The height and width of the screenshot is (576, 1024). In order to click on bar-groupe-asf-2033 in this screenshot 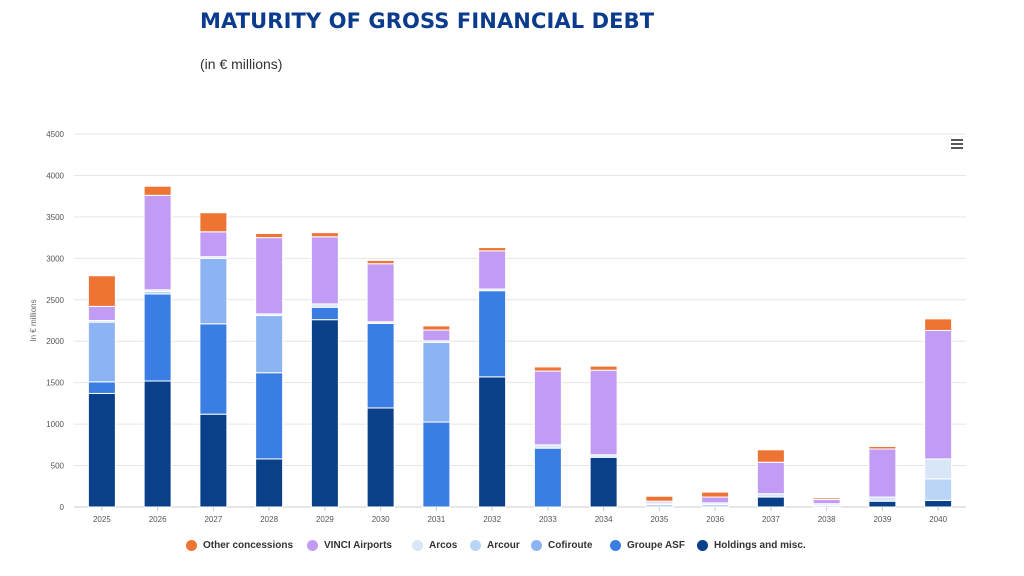, I will do `click(547, 477)`.